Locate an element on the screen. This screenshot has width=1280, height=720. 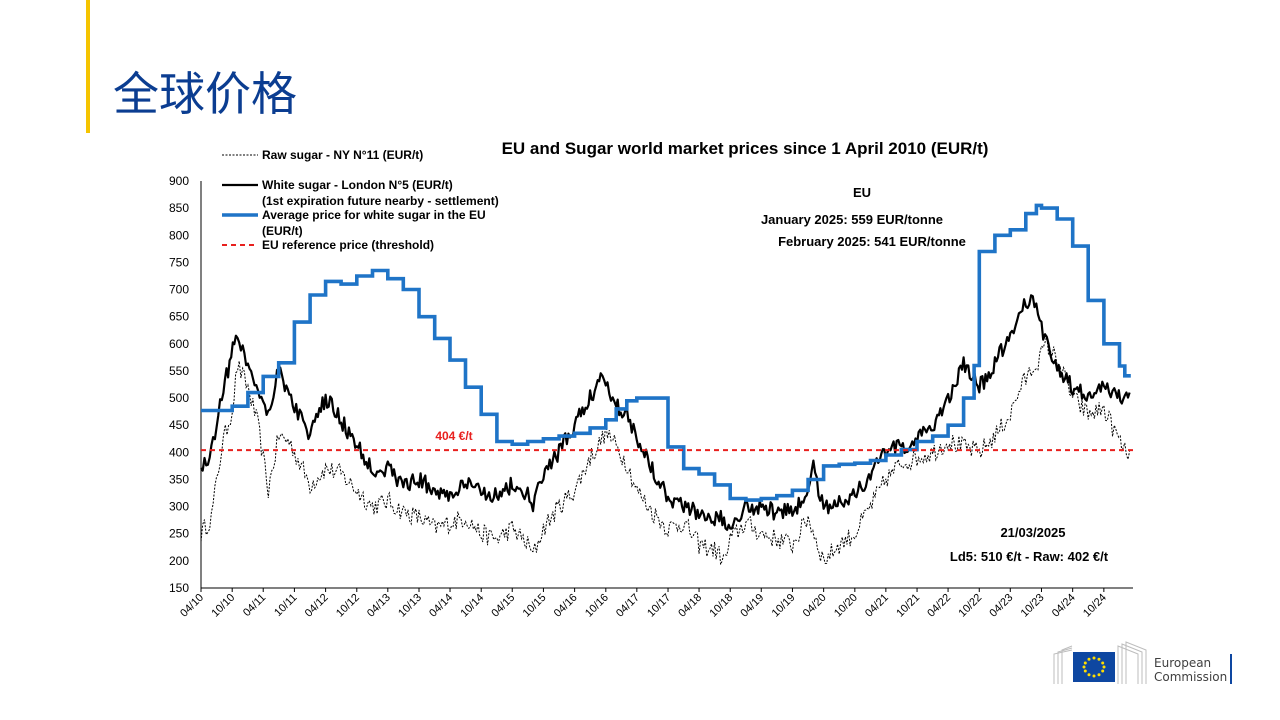
x-tick-label: 04/13 is located at coordinates (379, 606).